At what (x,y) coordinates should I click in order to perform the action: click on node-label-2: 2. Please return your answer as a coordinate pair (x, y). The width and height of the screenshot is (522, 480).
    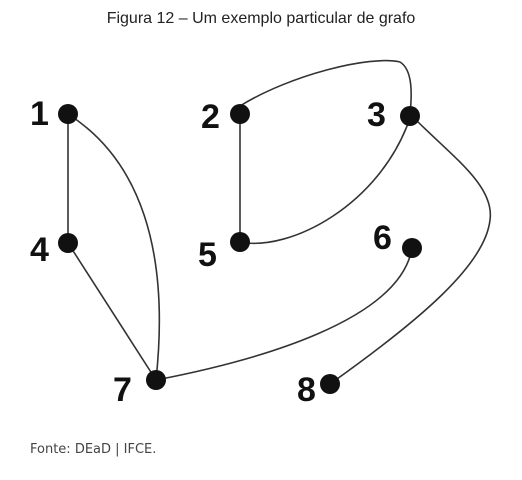
    Looking at the image, I should click on (210, 117).